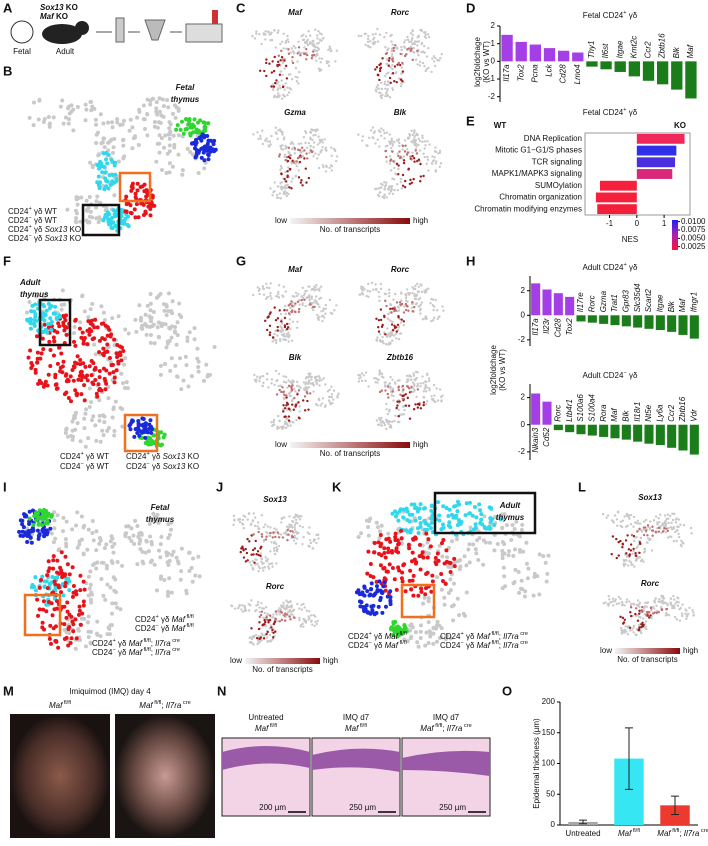  What do you see at coordinates (418, 601) in the screenshot?
I see `highlight-box` at bounding box center [418, 601].